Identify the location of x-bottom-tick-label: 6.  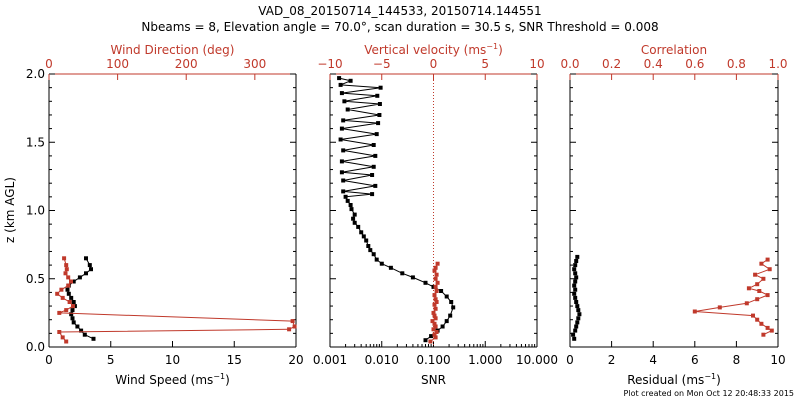
(695, 360).